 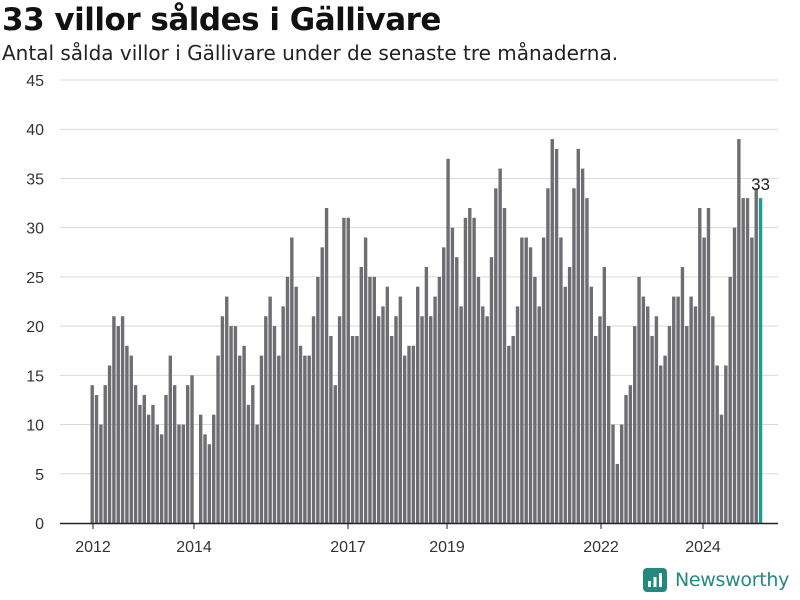 What do you see at coordinates (39, 475) in the screenshot?
I see `y-tick-label: 5` at bounding box center [39, 475].